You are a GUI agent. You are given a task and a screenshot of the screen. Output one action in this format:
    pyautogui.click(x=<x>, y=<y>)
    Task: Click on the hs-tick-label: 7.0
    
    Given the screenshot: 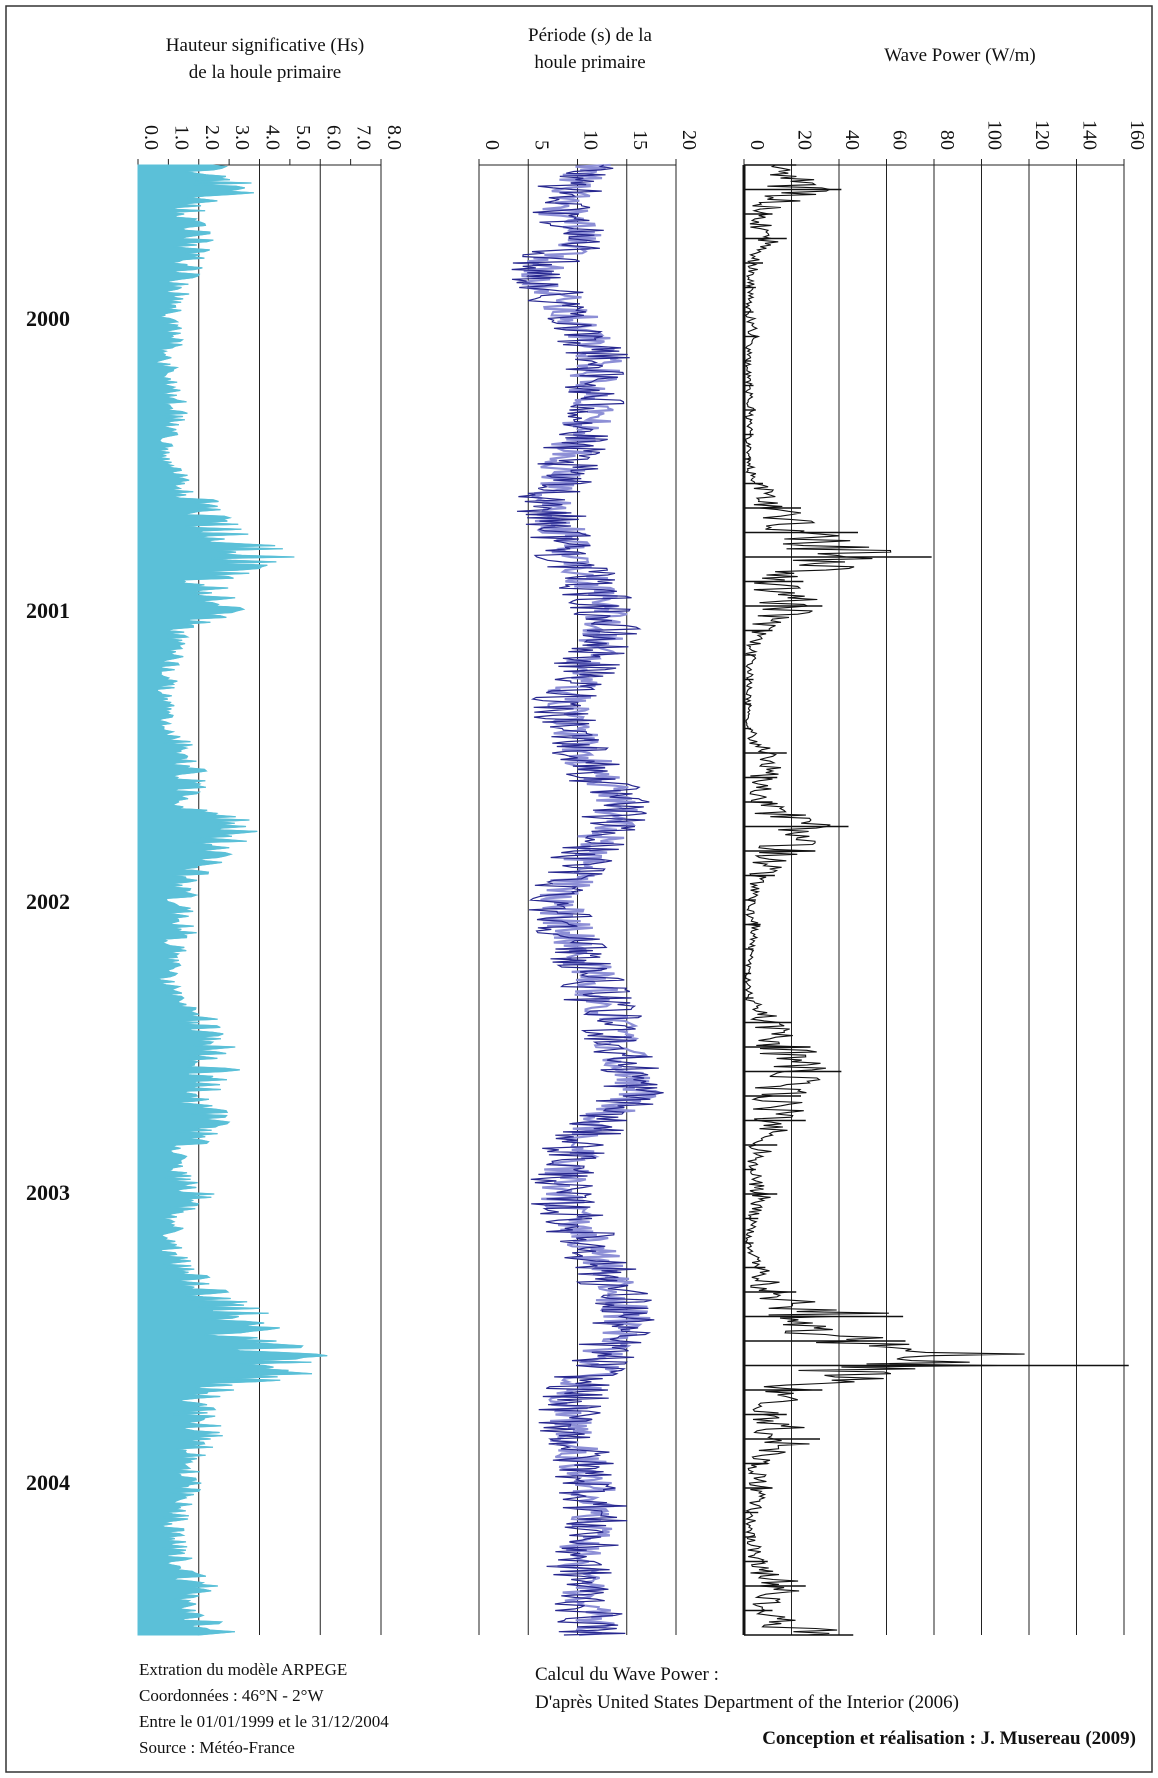 What is the action you would take?
    pyautogui.click(x=364, y=137)
    